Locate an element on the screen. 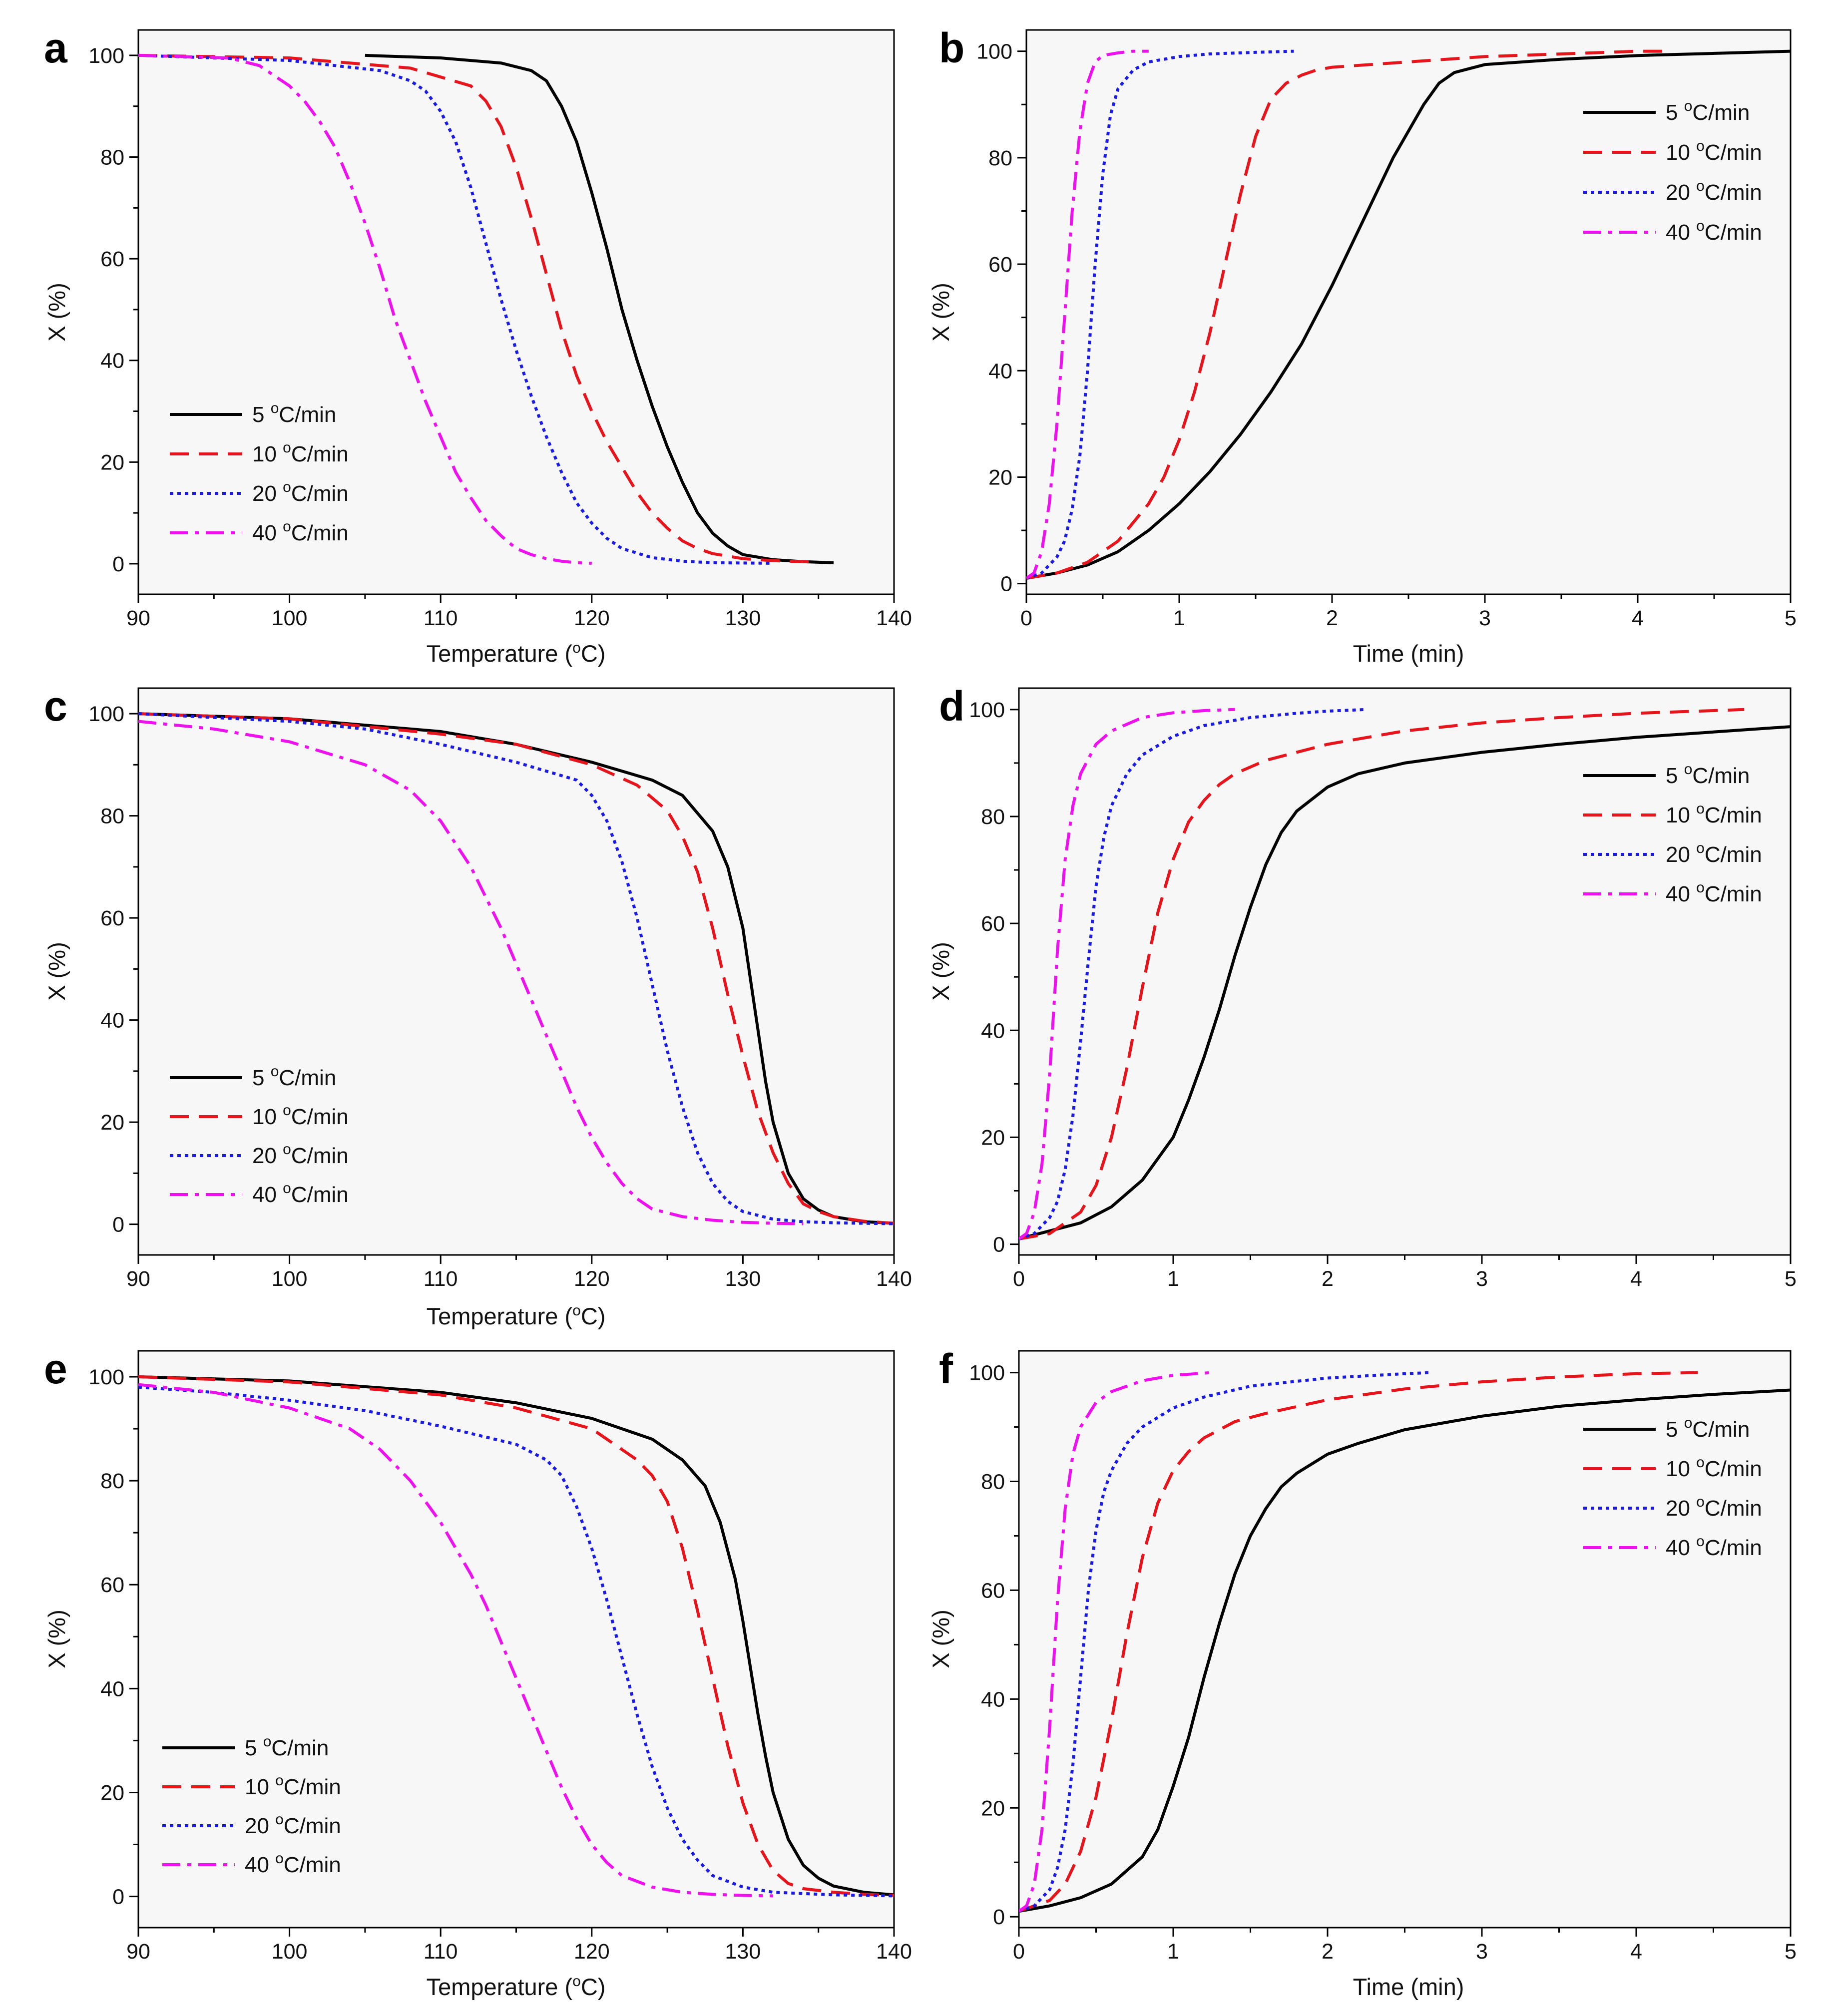 The height and width of the screenshot is (2016, 1831). legend-label-c-20: 20 oC/min is located at coordinates (300, 1154).